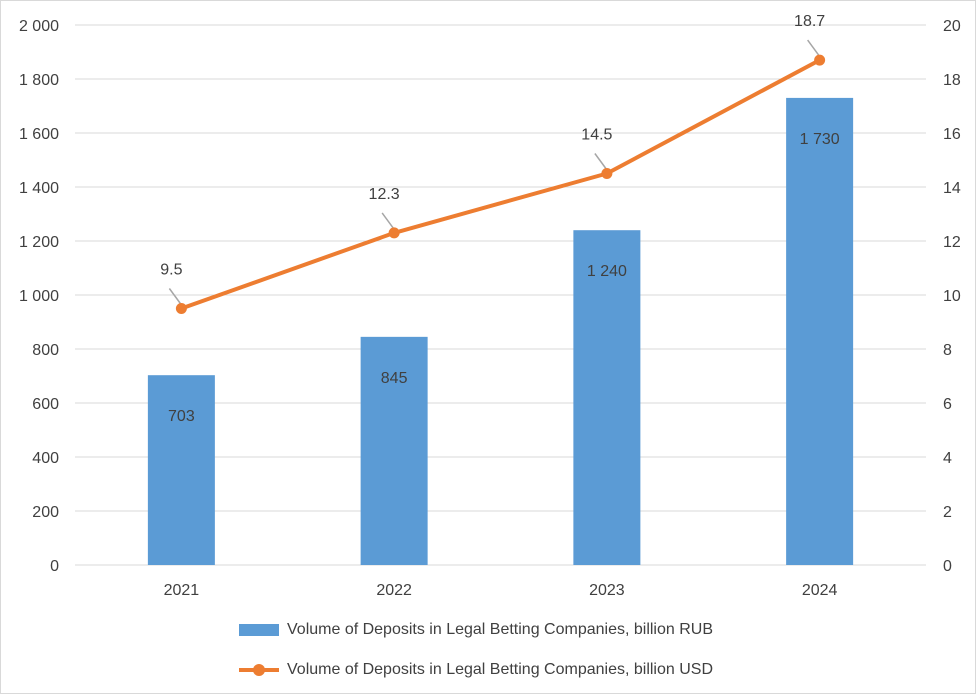 The height and width of the screenshot is (699, 976). What do you see at coordinates (947, 512) in the screenshot?
I see `right-axis-tick-label: 2` at bounding box center [947, 512].